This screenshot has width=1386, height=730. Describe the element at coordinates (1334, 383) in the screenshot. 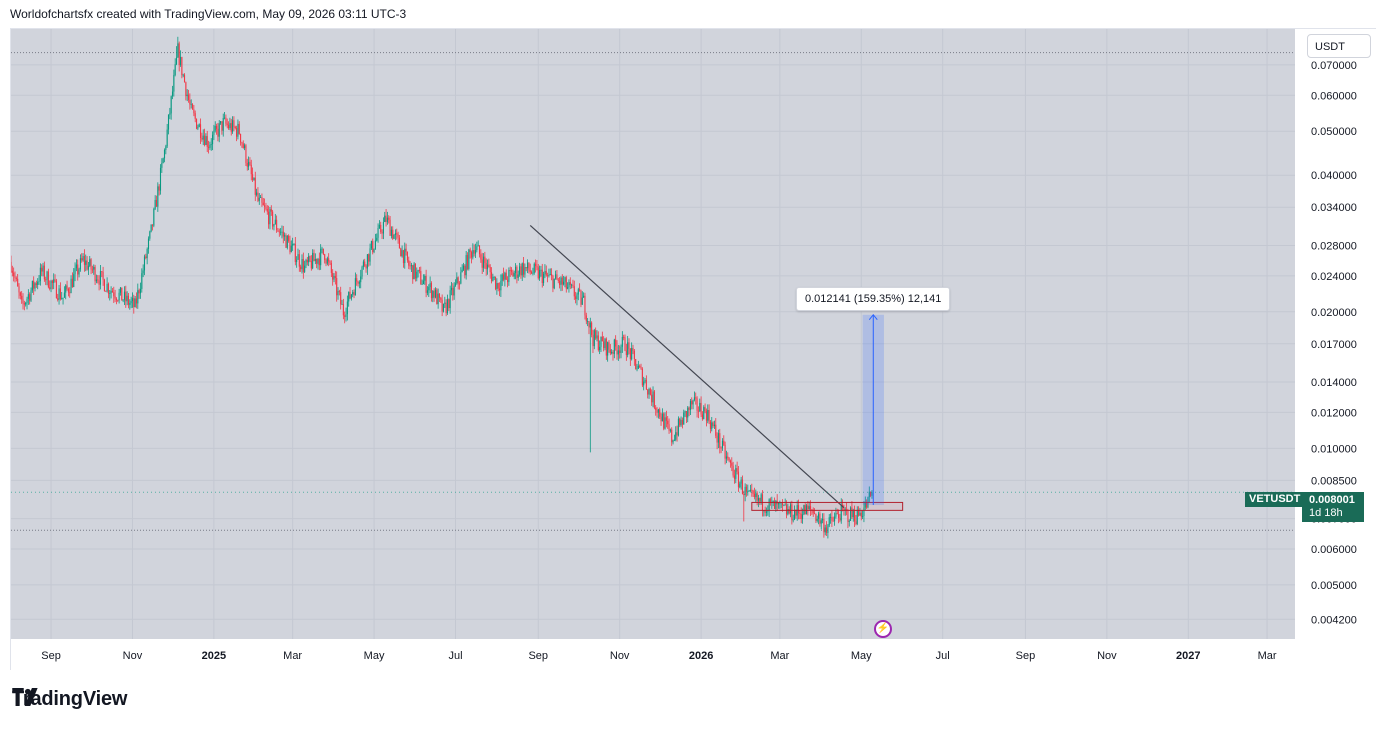

I see `price-tick-label: 0.014000` at that location.